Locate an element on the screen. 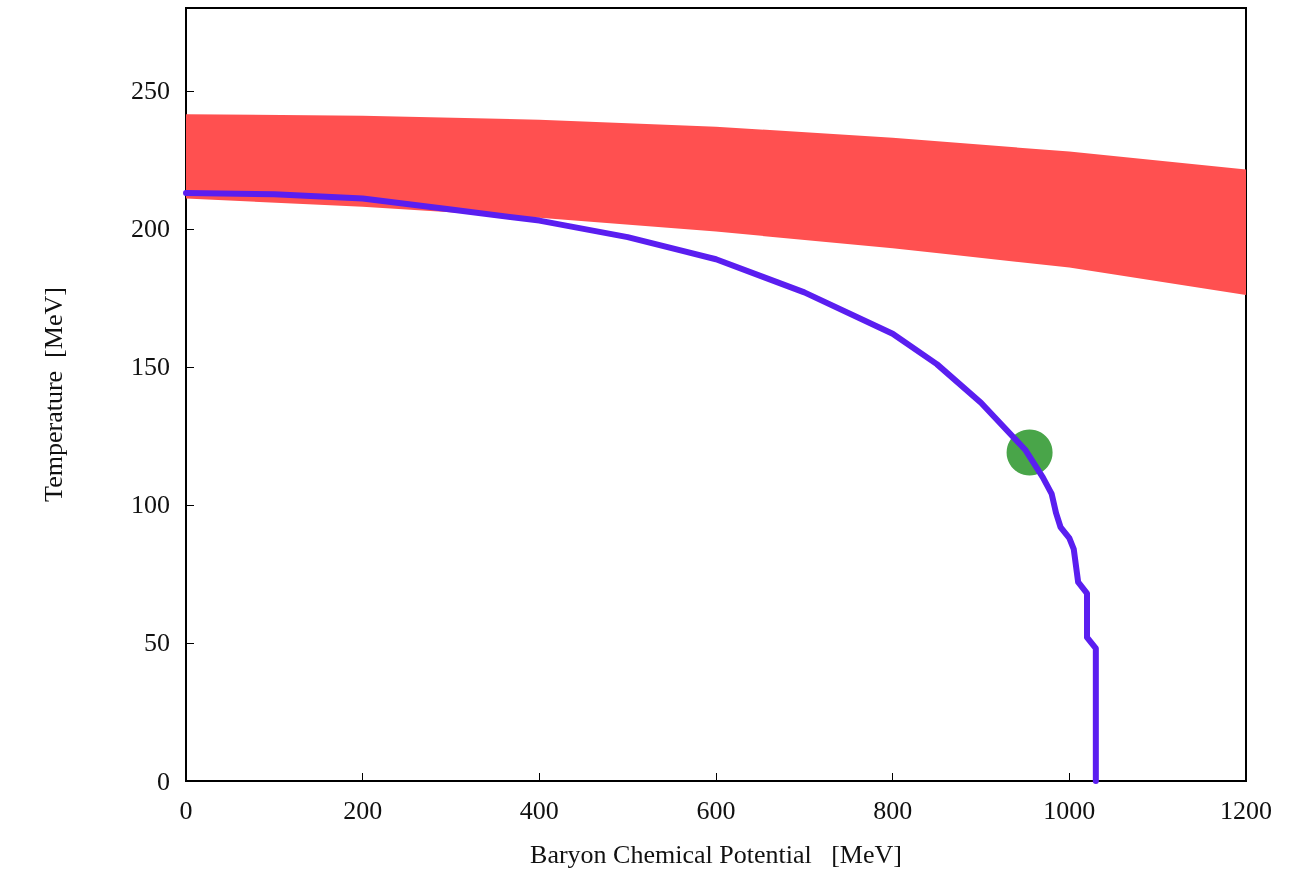 The image size is (1291, 896). y-tick-label: 50 is located at coordinates (157, 643).